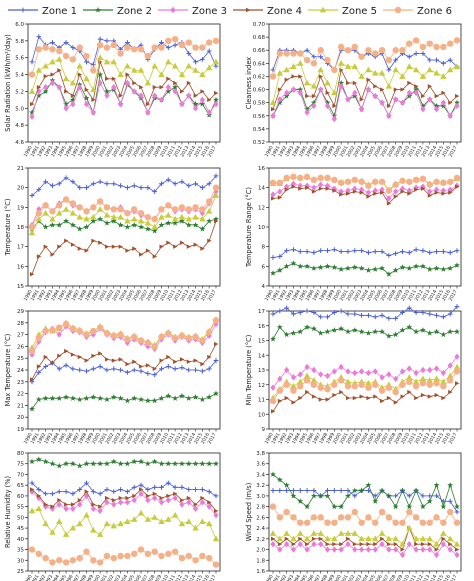  I want to click on x-tick-label: 2015, so click(198, 438).